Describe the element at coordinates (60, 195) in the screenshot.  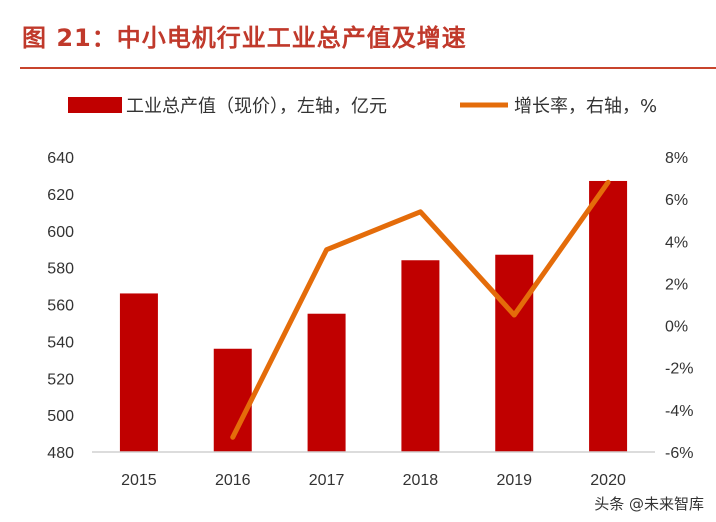
I see `left-tick-label: 620` at that location.